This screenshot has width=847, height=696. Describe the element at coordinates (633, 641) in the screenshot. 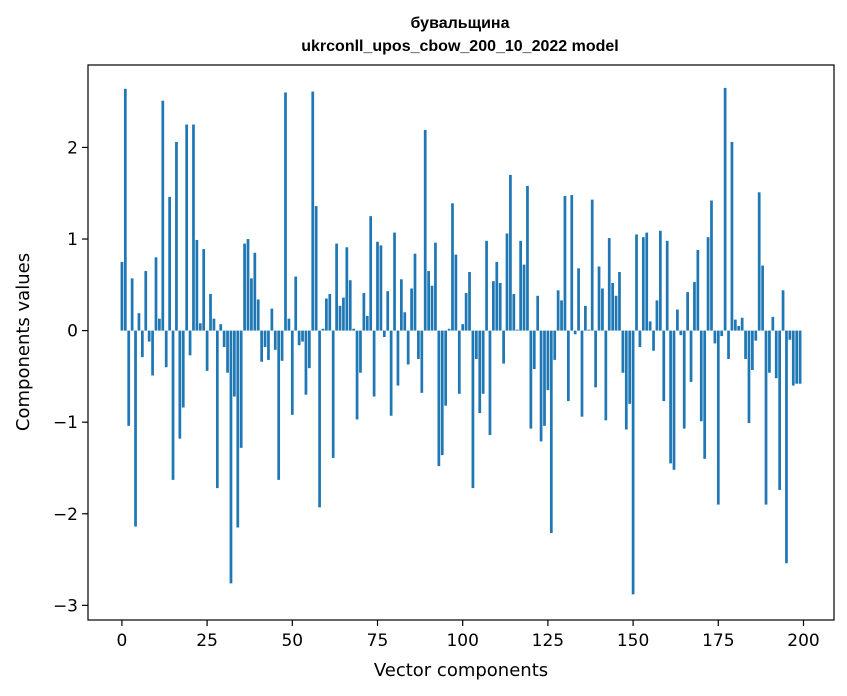

I see `x-tick-label: 150` at that location.